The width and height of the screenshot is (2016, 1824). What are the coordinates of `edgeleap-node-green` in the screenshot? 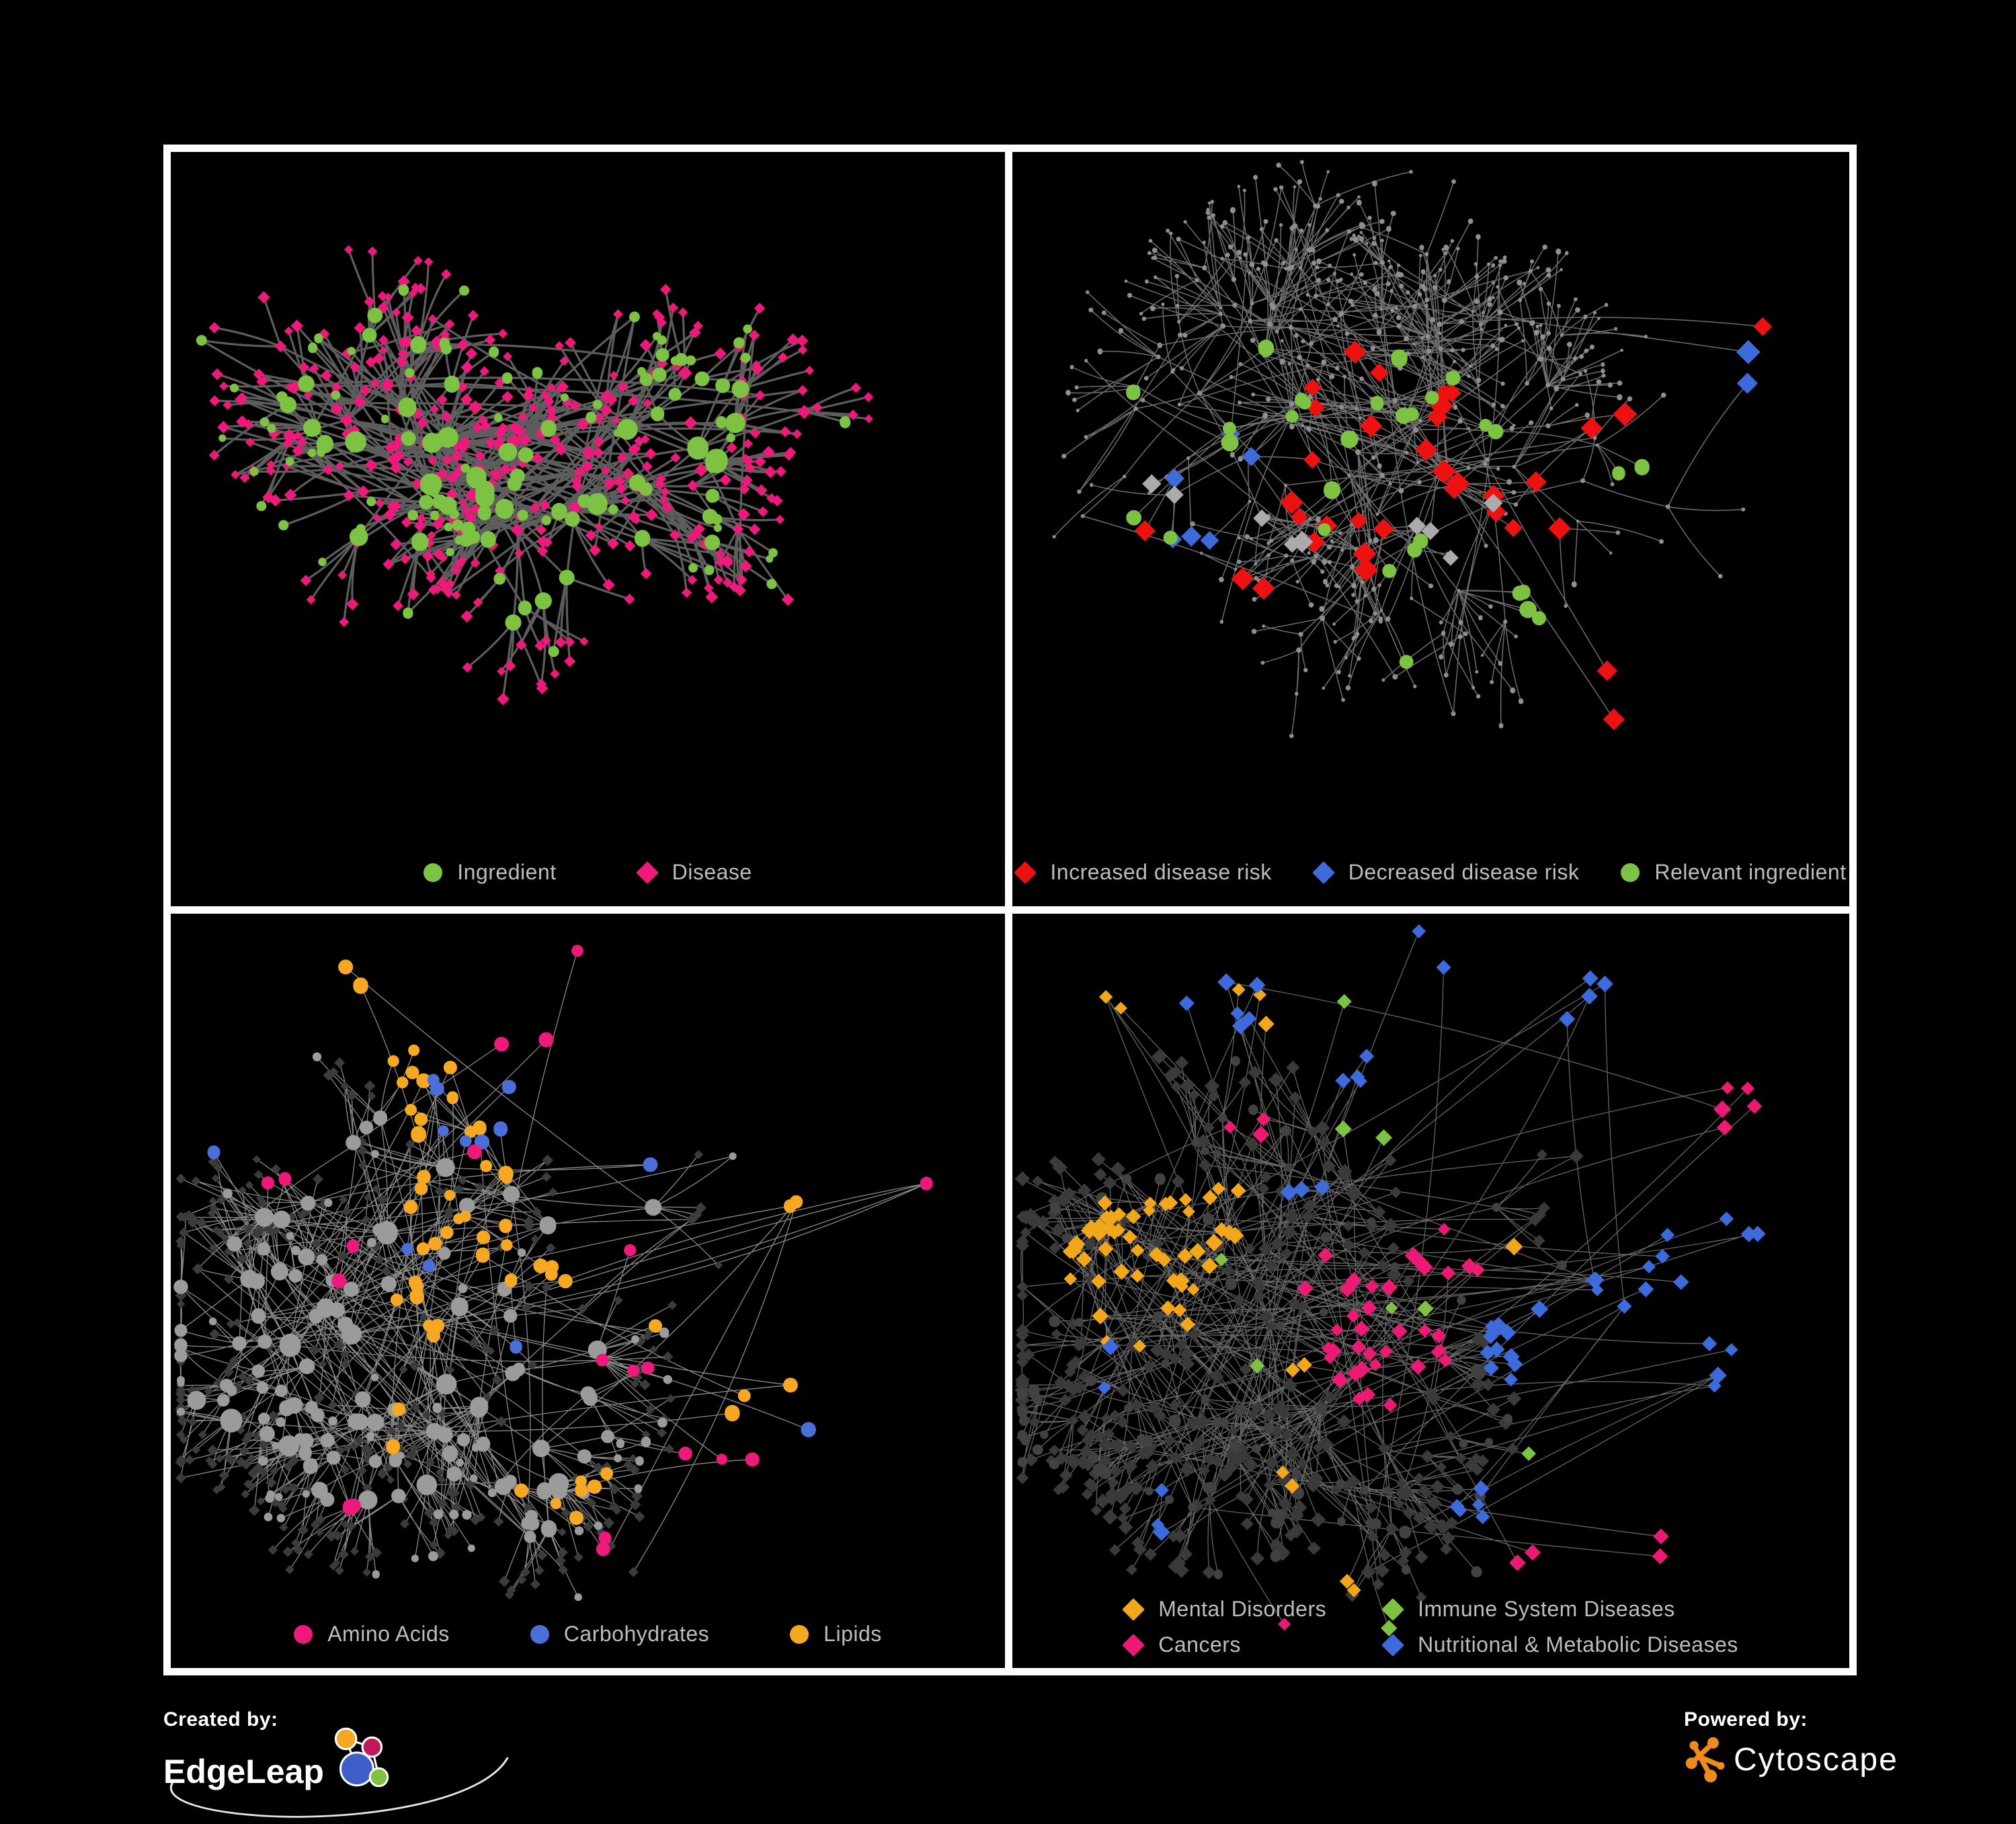 It's located at (378, 1778).